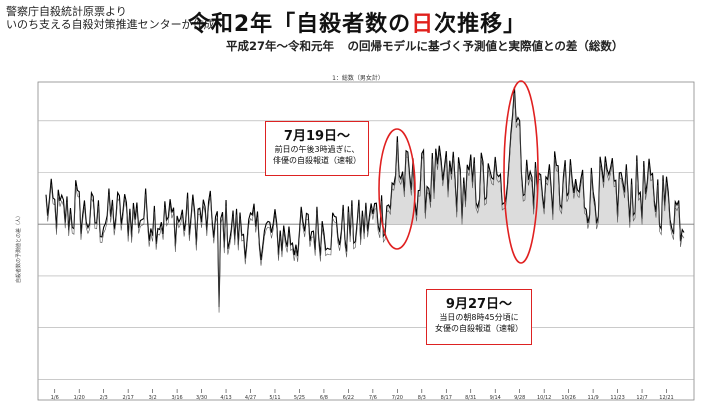 This screenshot has height=402, width=714. I want to click on x-tick-label: 10/12, so click(544, 398).